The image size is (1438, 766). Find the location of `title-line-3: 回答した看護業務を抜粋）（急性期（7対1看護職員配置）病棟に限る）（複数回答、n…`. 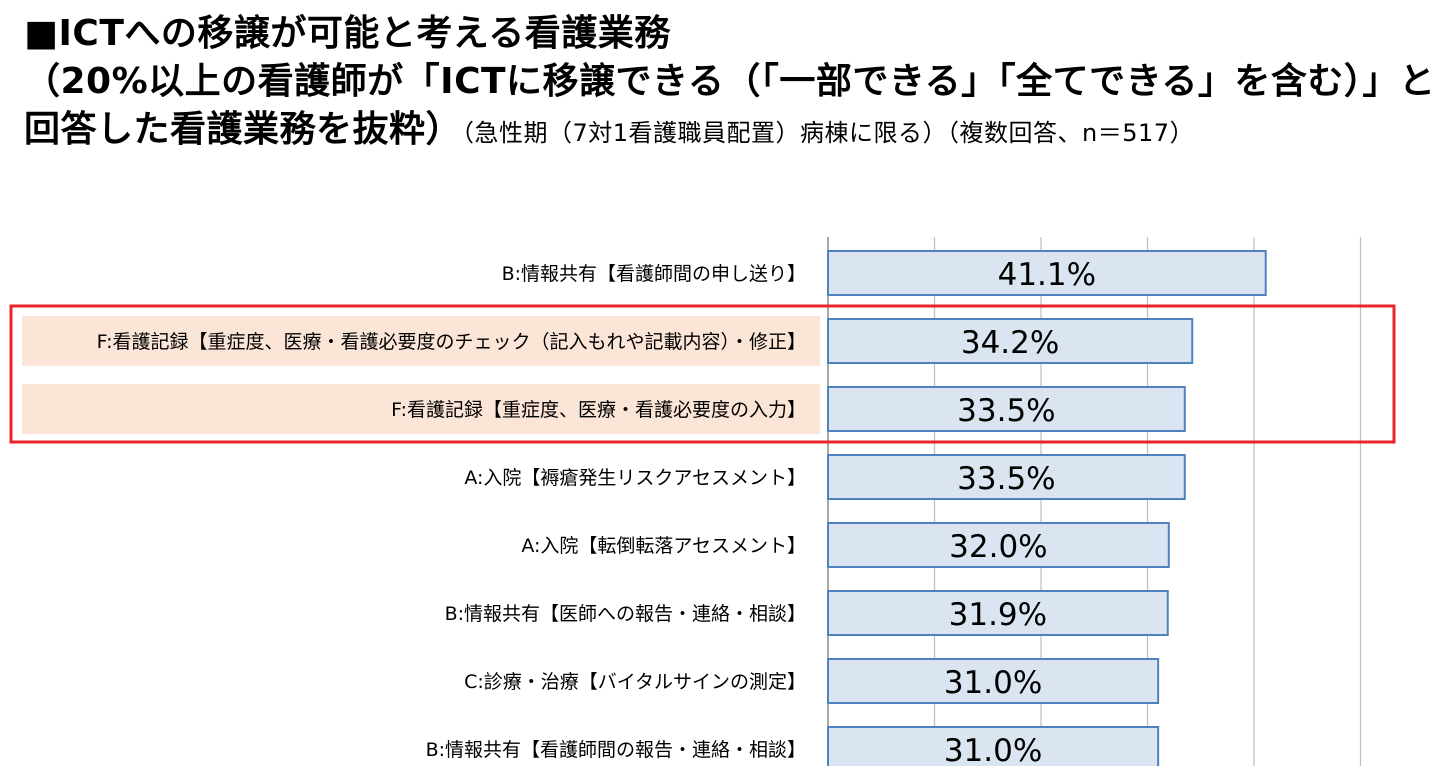

title-line-3: 回答した看護業務を抜粋）（急性期（7対1看護職員配置）病棟に限る）（複数回答、n… is located at coordinates (729, 131).